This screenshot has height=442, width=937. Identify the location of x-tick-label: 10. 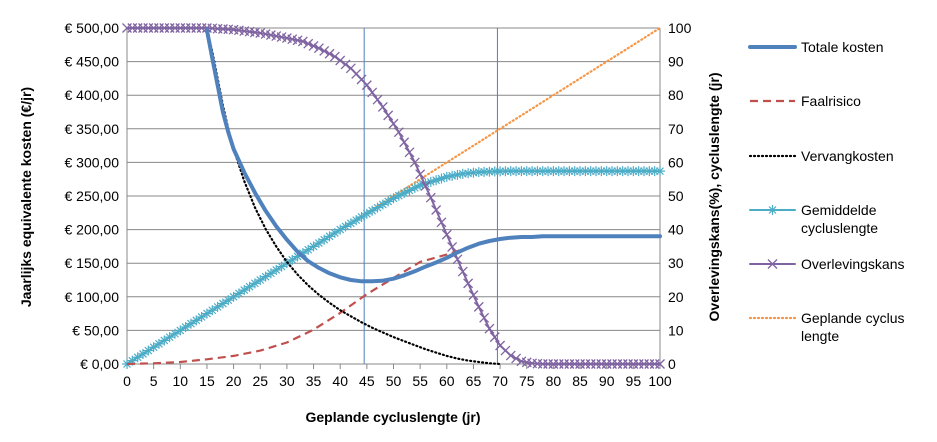
(181, 381).